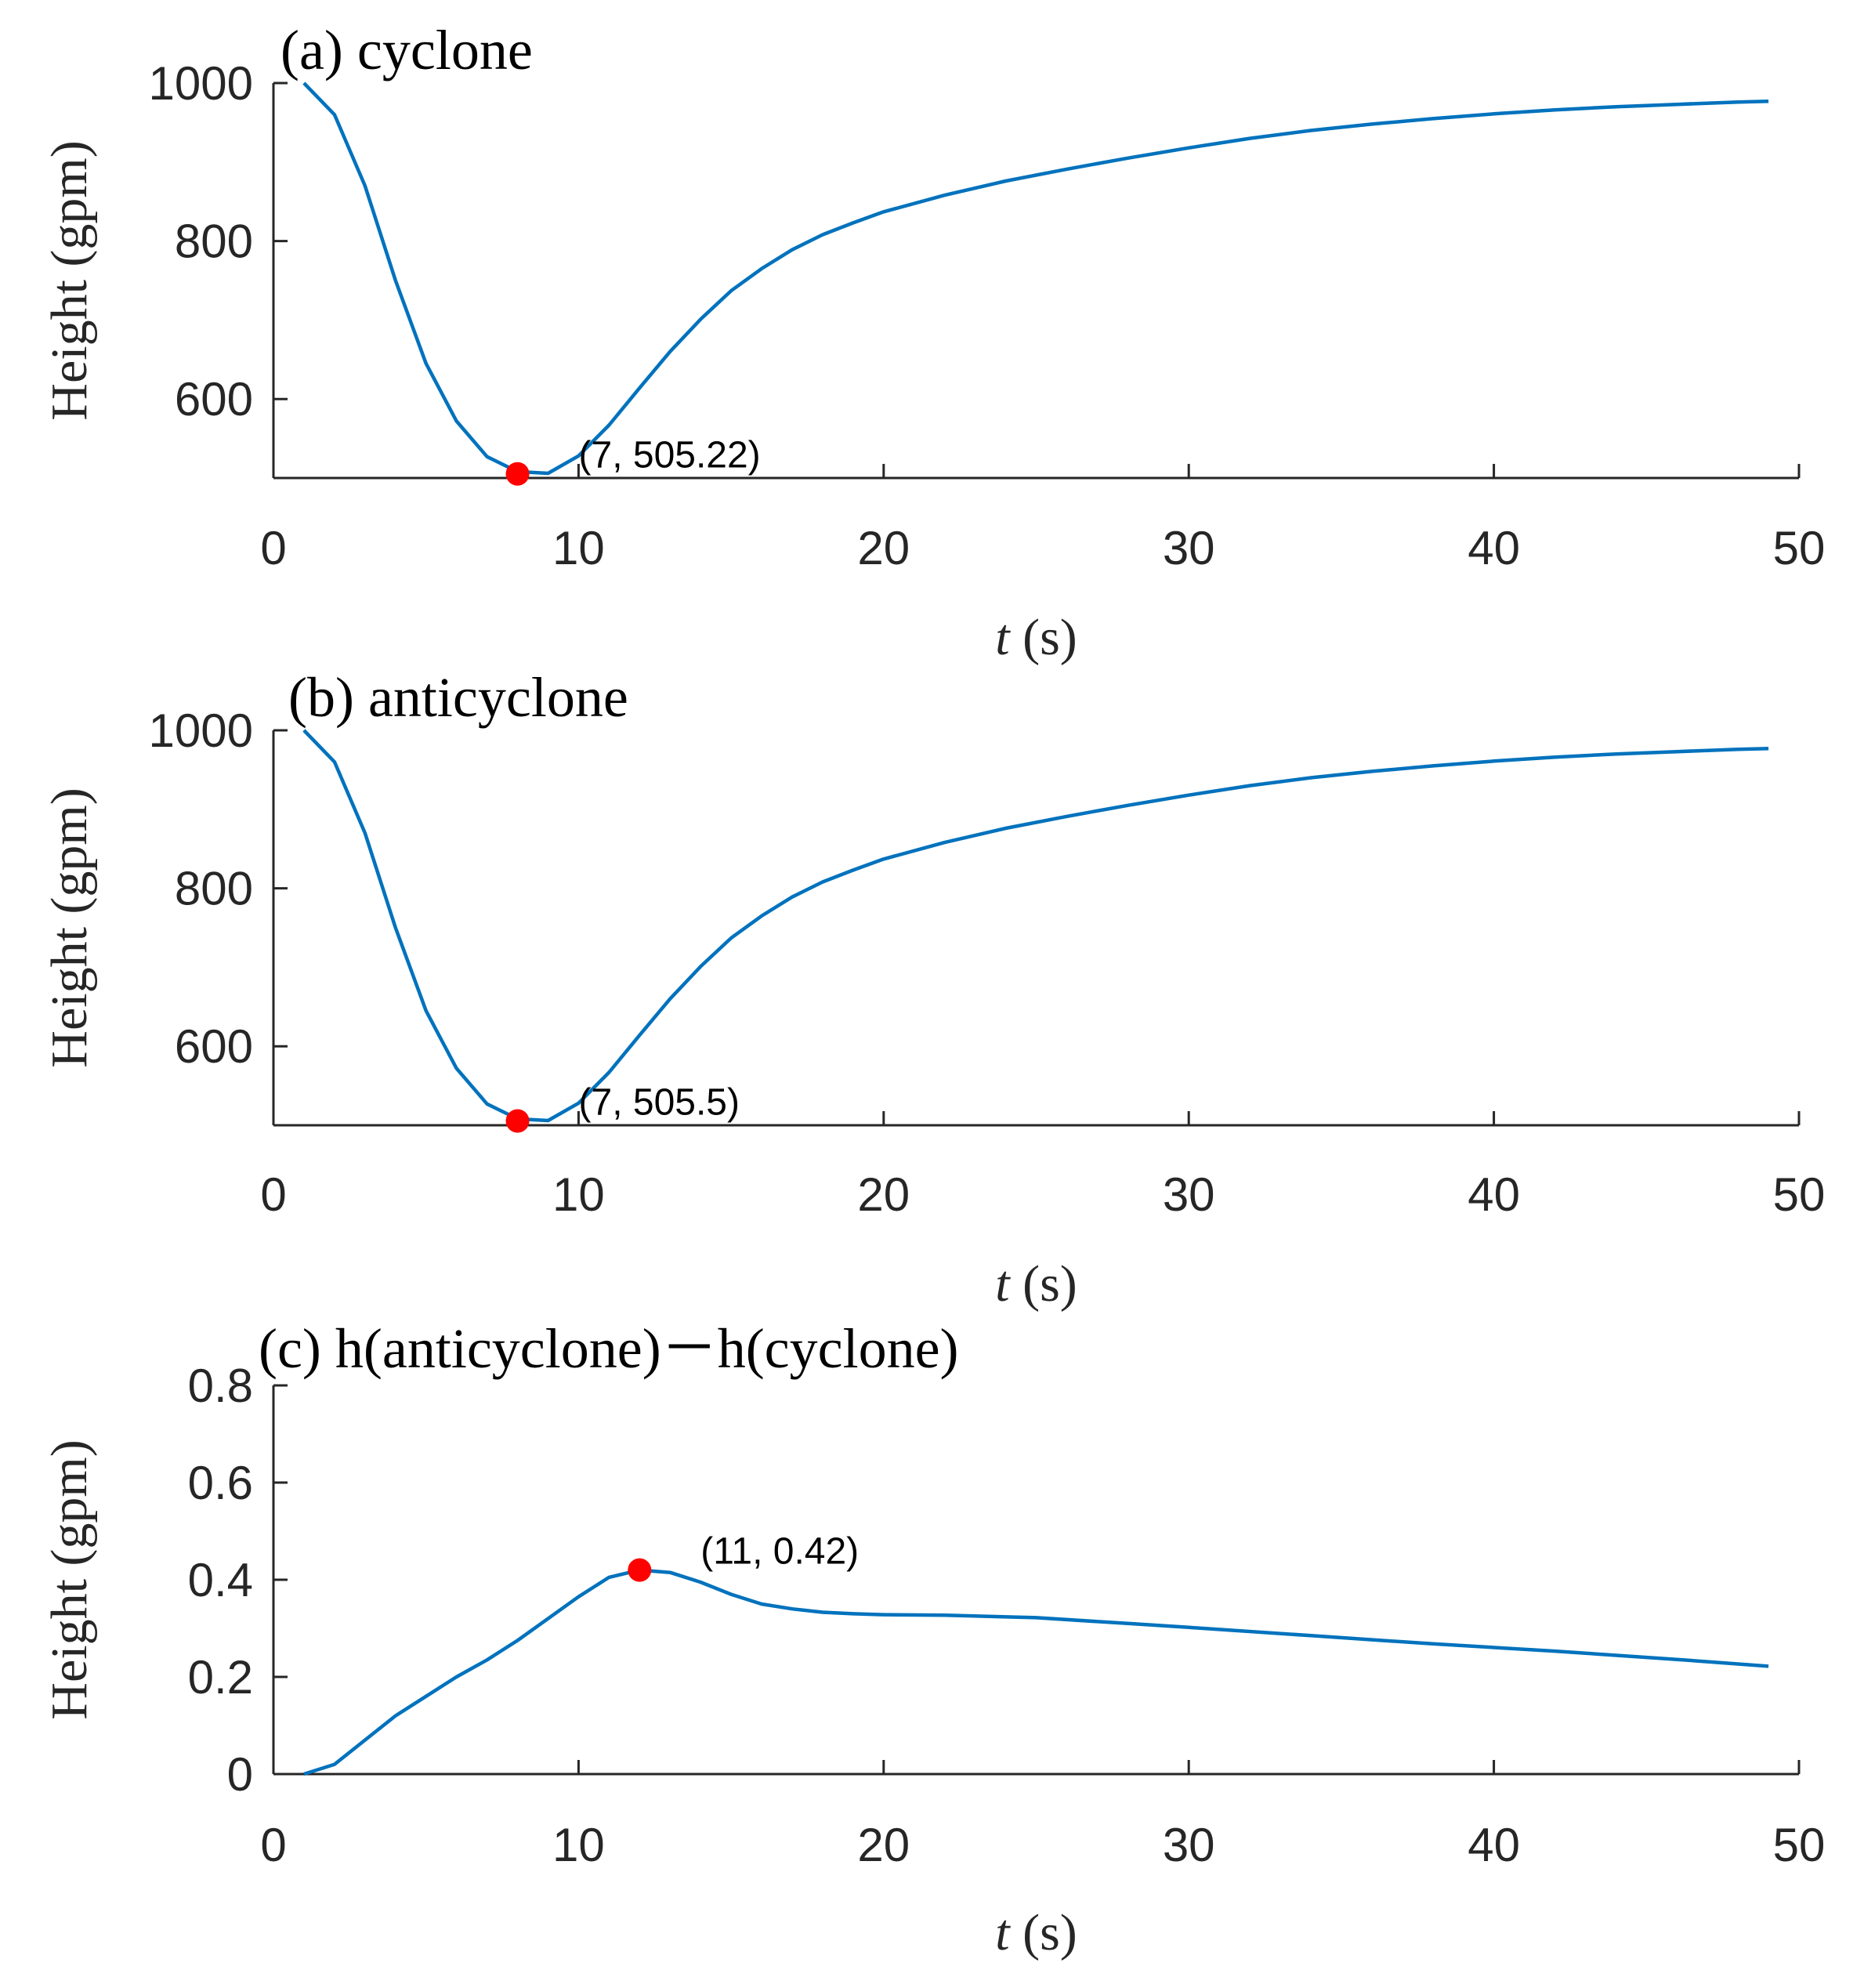 The image size is (1864, 1988). Describe the element at coordinates (240, 1774) in the screenshot. I see `y-tick-label: 0` at that location.